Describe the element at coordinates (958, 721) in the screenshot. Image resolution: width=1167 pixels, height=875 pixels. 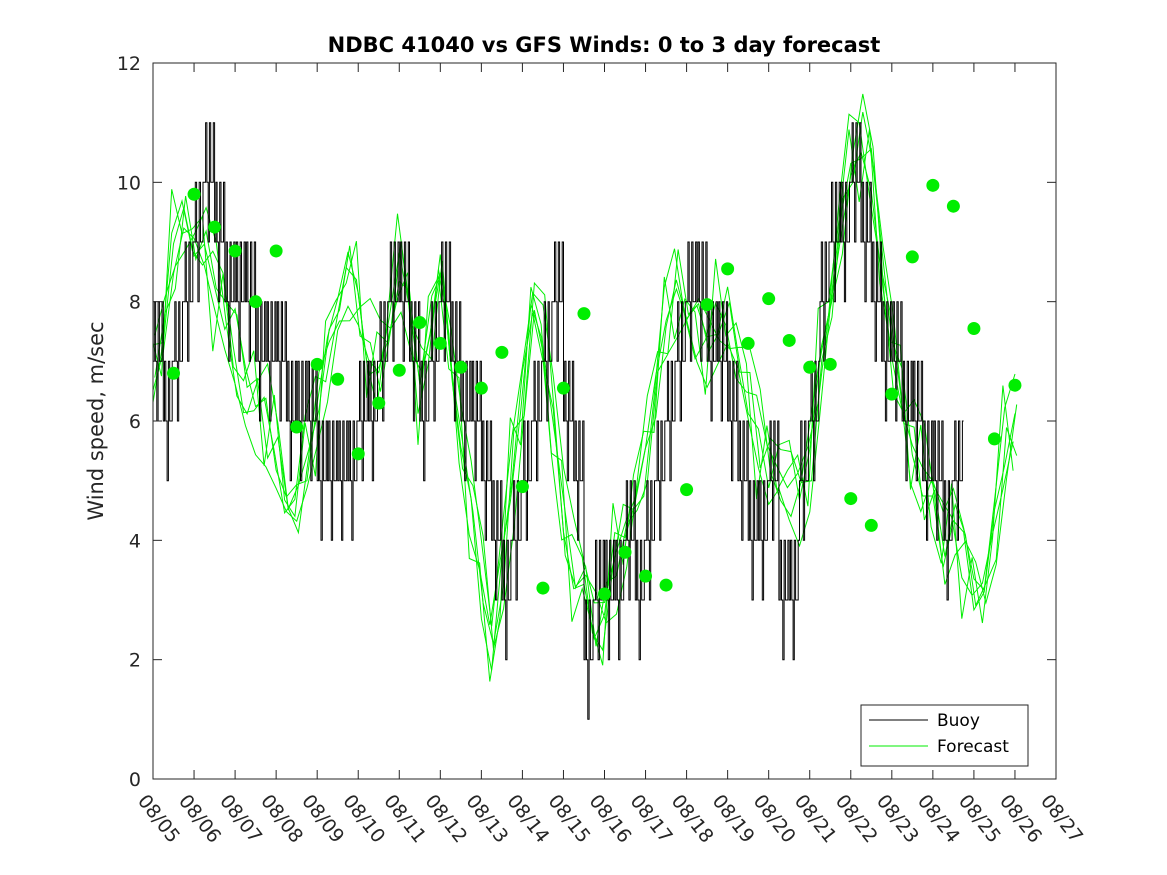
I see `legend-buoy-label: Buoy` at that location.